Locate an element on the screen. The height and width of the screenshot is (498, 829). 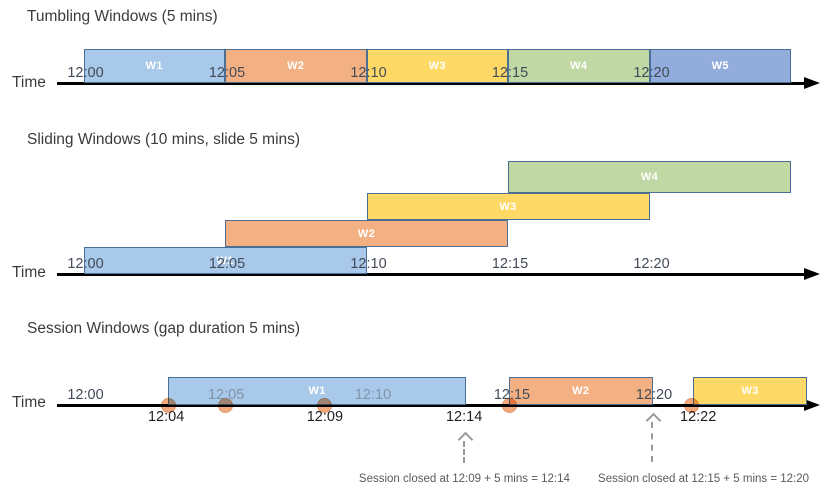
window-box-w5: W5 is located at coordinates (720, 66).